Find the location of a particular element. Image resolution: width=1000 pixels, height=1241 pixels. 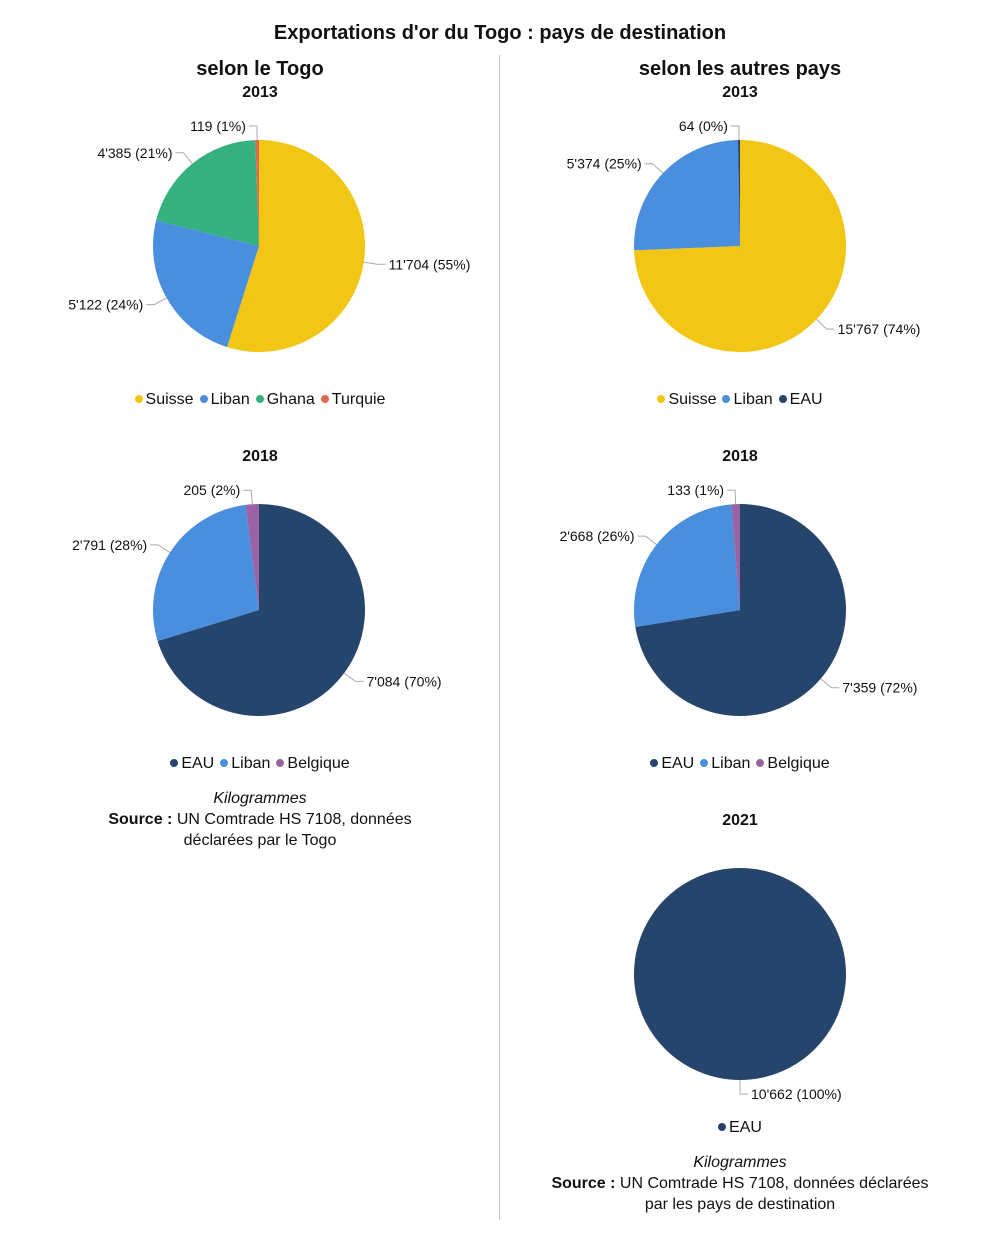

chart-title-left-2013: 2013 is located at coordinates (260, 92).